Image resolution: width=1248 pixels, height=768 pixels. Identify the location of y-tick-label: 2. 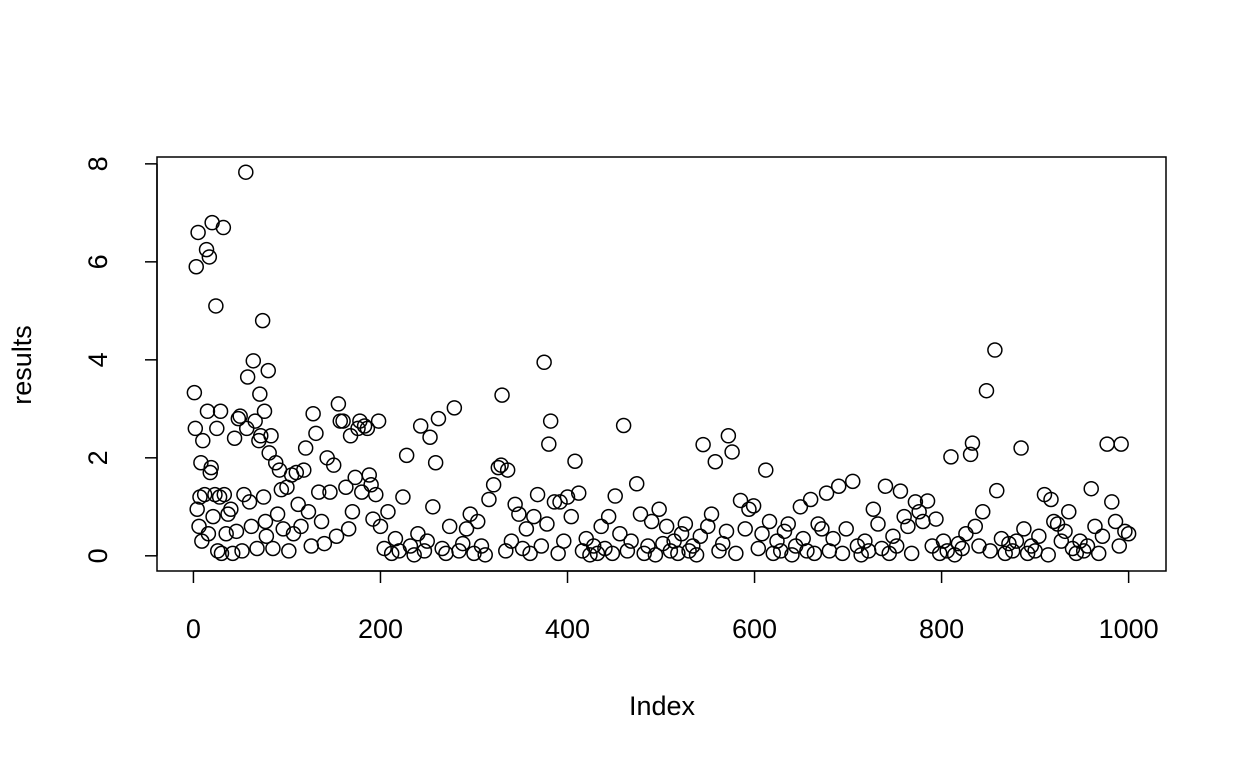
(98, 457).